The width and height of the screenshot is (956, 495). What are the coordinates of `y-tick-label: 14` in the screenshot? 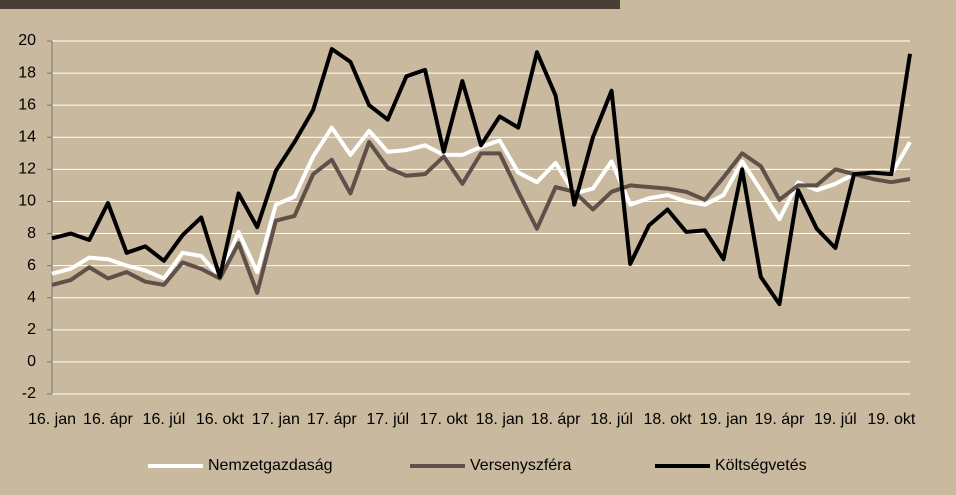 It's located at (27, 136).